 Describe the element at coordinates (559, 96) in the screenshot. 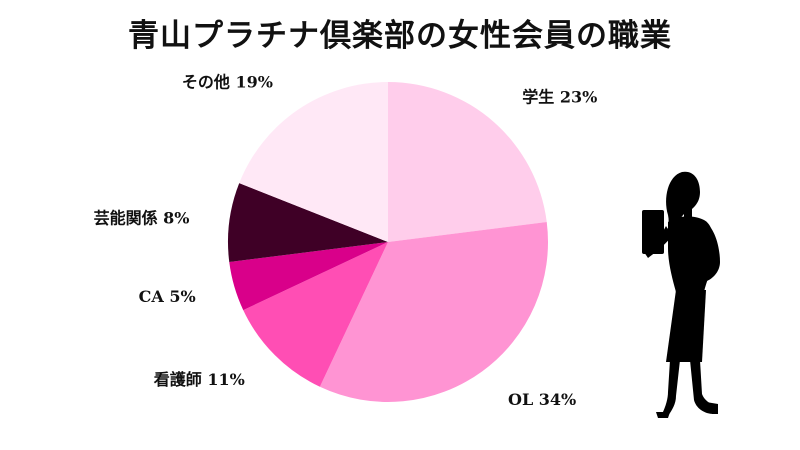

I see `slice-label: 学生 23%` at that location.